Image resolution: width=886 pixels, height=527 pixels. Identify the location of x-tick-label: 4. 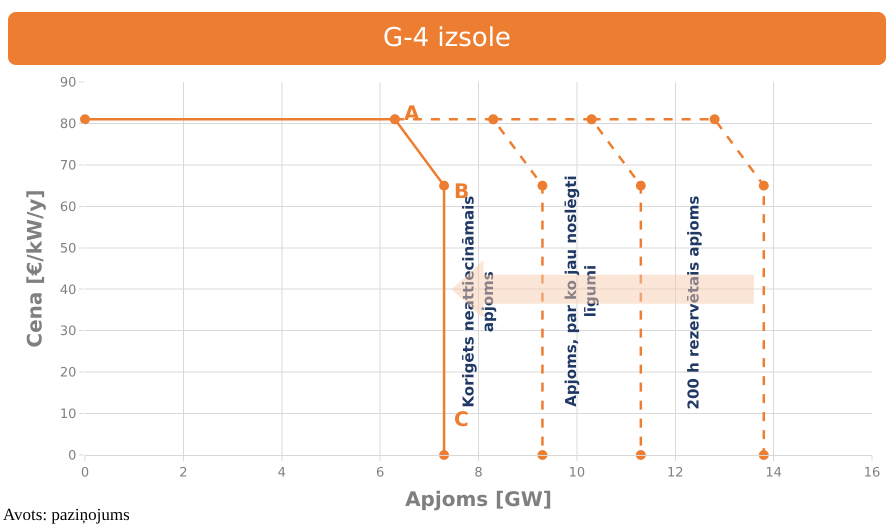
(282, 473).